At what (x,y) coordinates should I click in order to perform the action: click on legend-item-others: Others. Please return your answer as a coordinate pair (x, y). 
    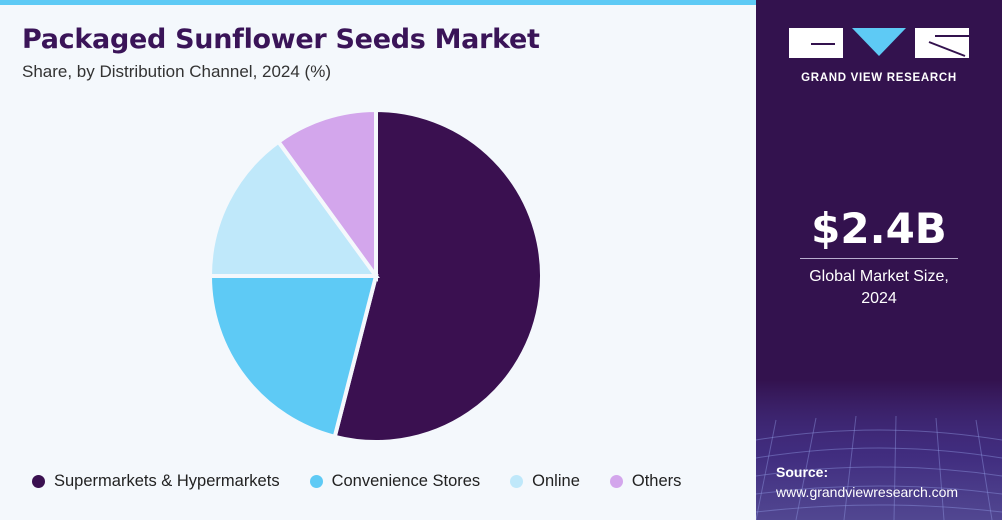
    Looking at the image, I should click on (645, 481).